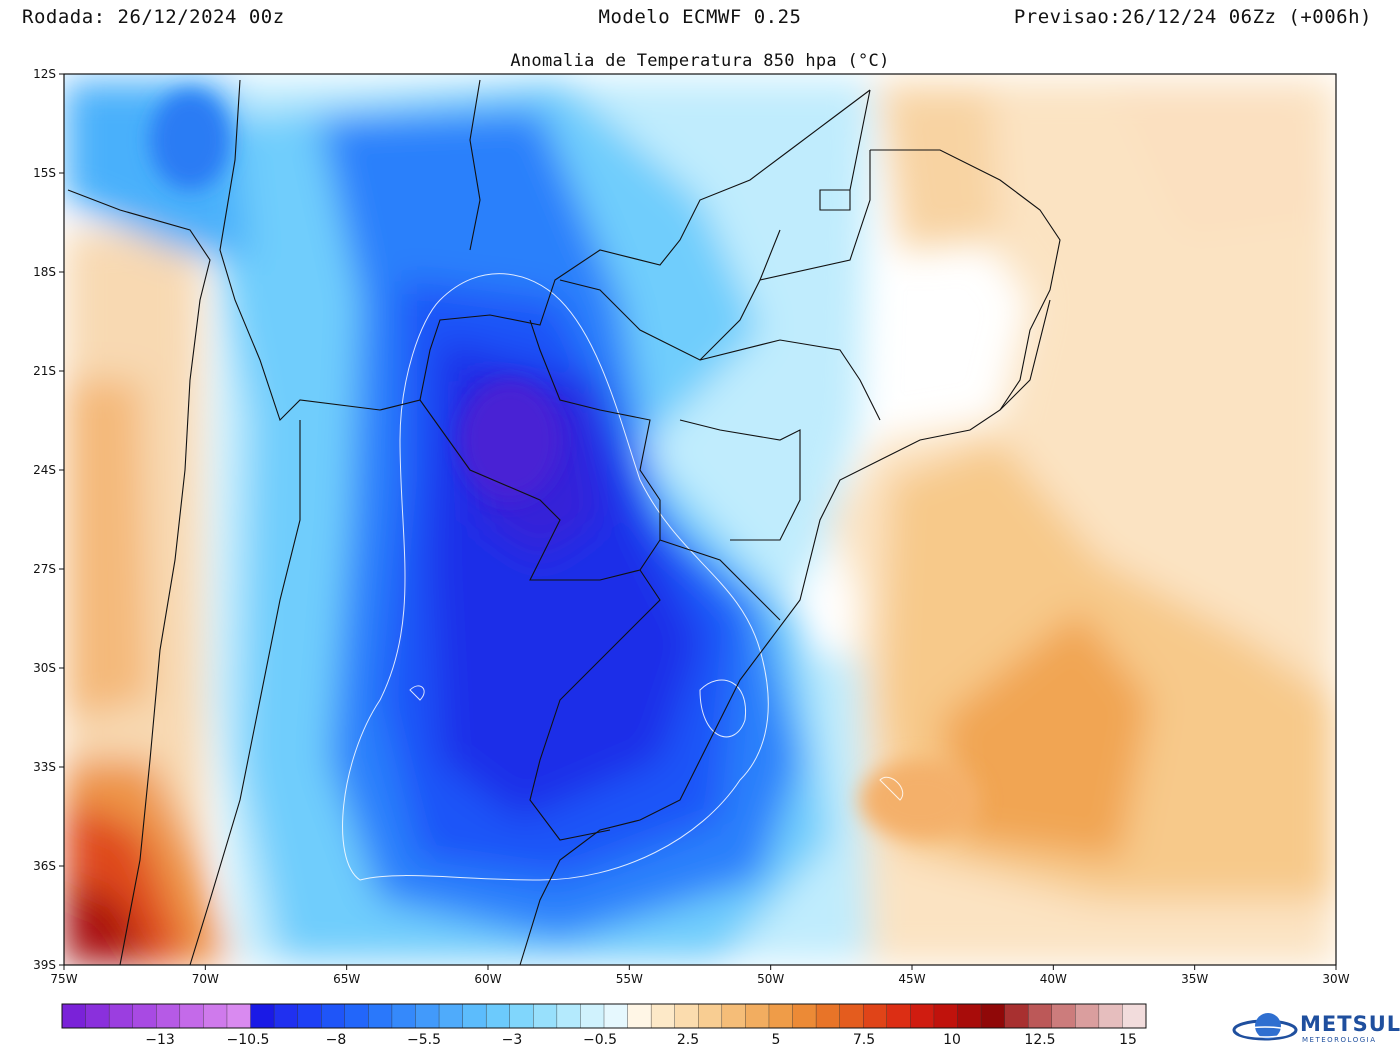  Describe the element at coordinates (512, 1040) in the screenshot. I see `colorbar-label: −3` at that location.